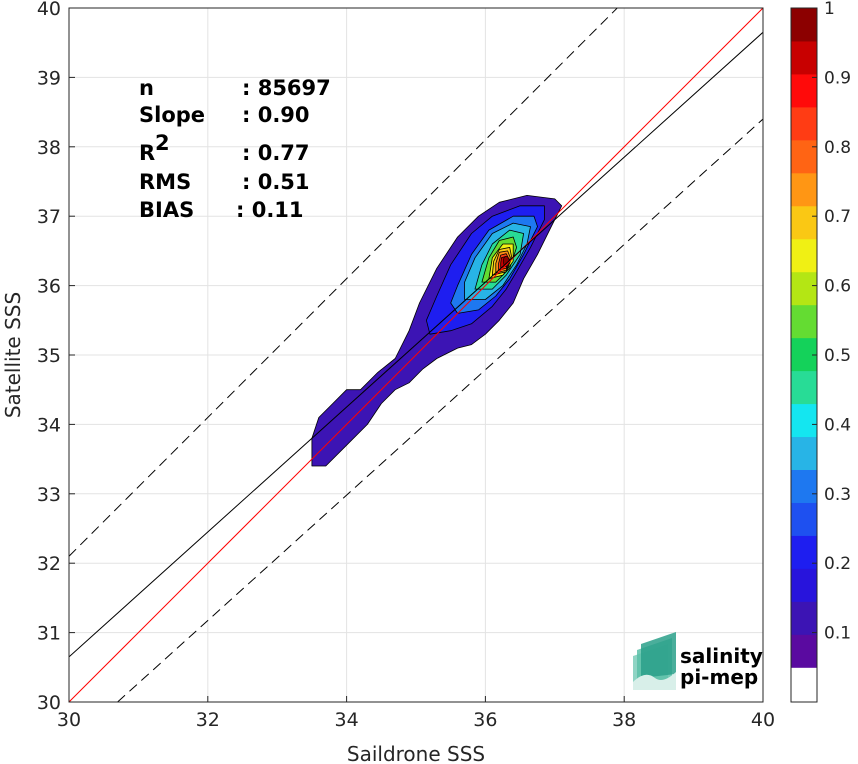  I want to click on y-tick-label: 33, so click(49, 495).